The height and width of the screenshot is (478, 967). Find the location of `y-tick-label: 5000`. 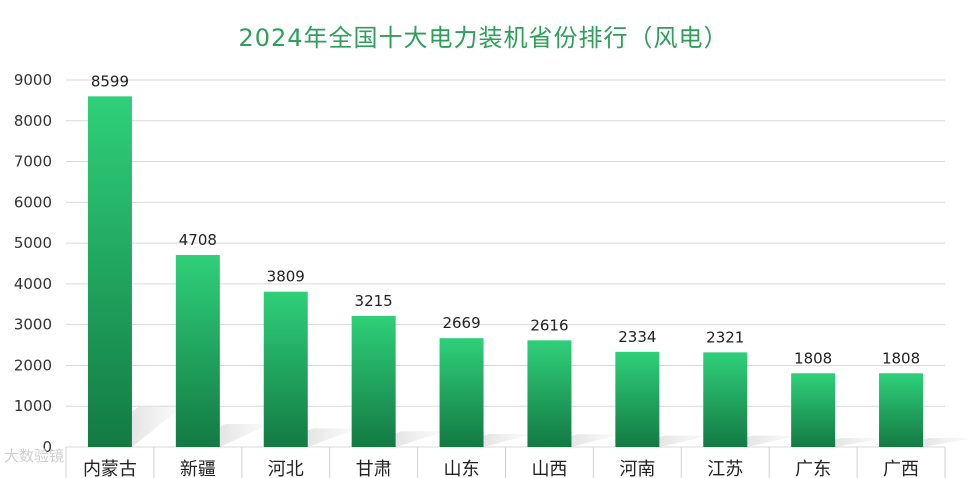

y-tick-label: 5000 is located at coordinates (33, 243).